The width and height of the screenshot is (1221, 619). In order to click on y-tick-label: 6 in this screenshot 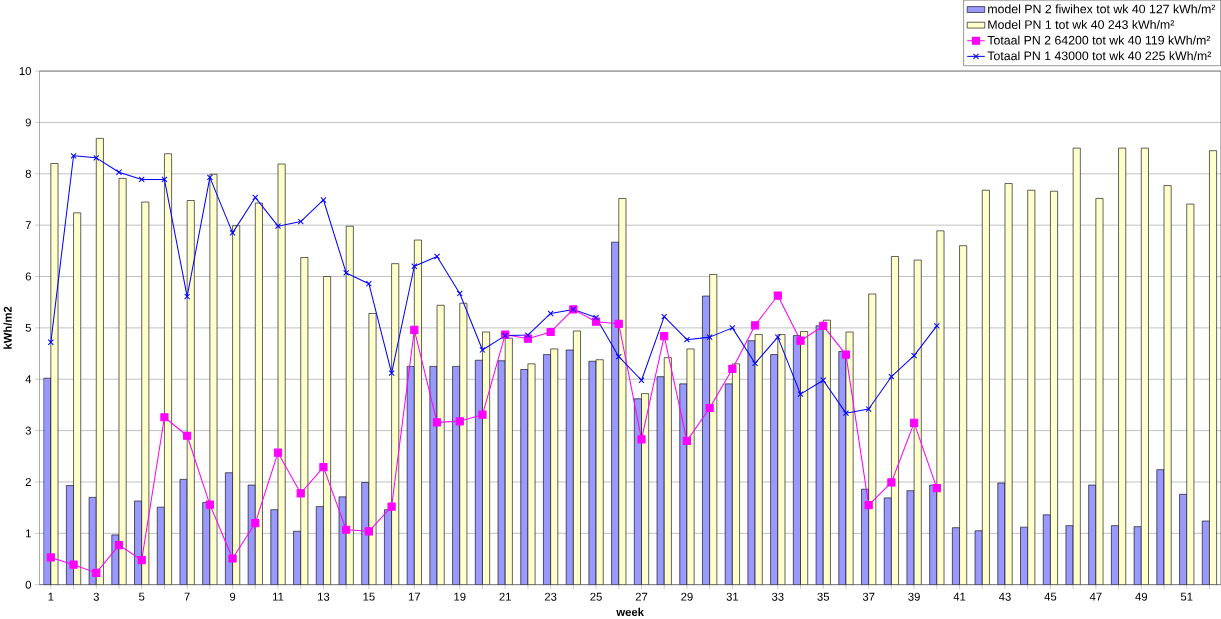, I will do `click(28, 276)`.